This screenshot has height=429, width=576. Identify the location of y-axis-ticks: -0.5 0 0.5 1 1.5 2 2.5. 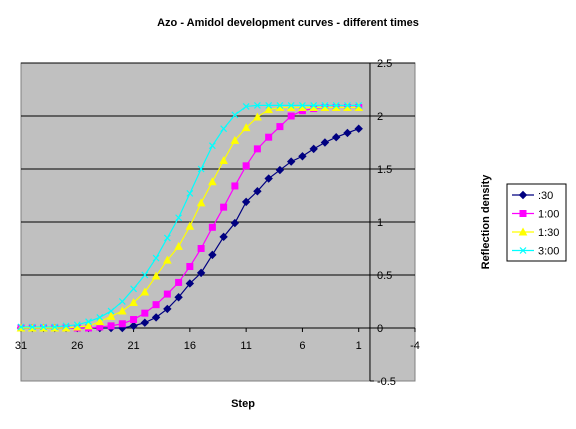
(382, 223).